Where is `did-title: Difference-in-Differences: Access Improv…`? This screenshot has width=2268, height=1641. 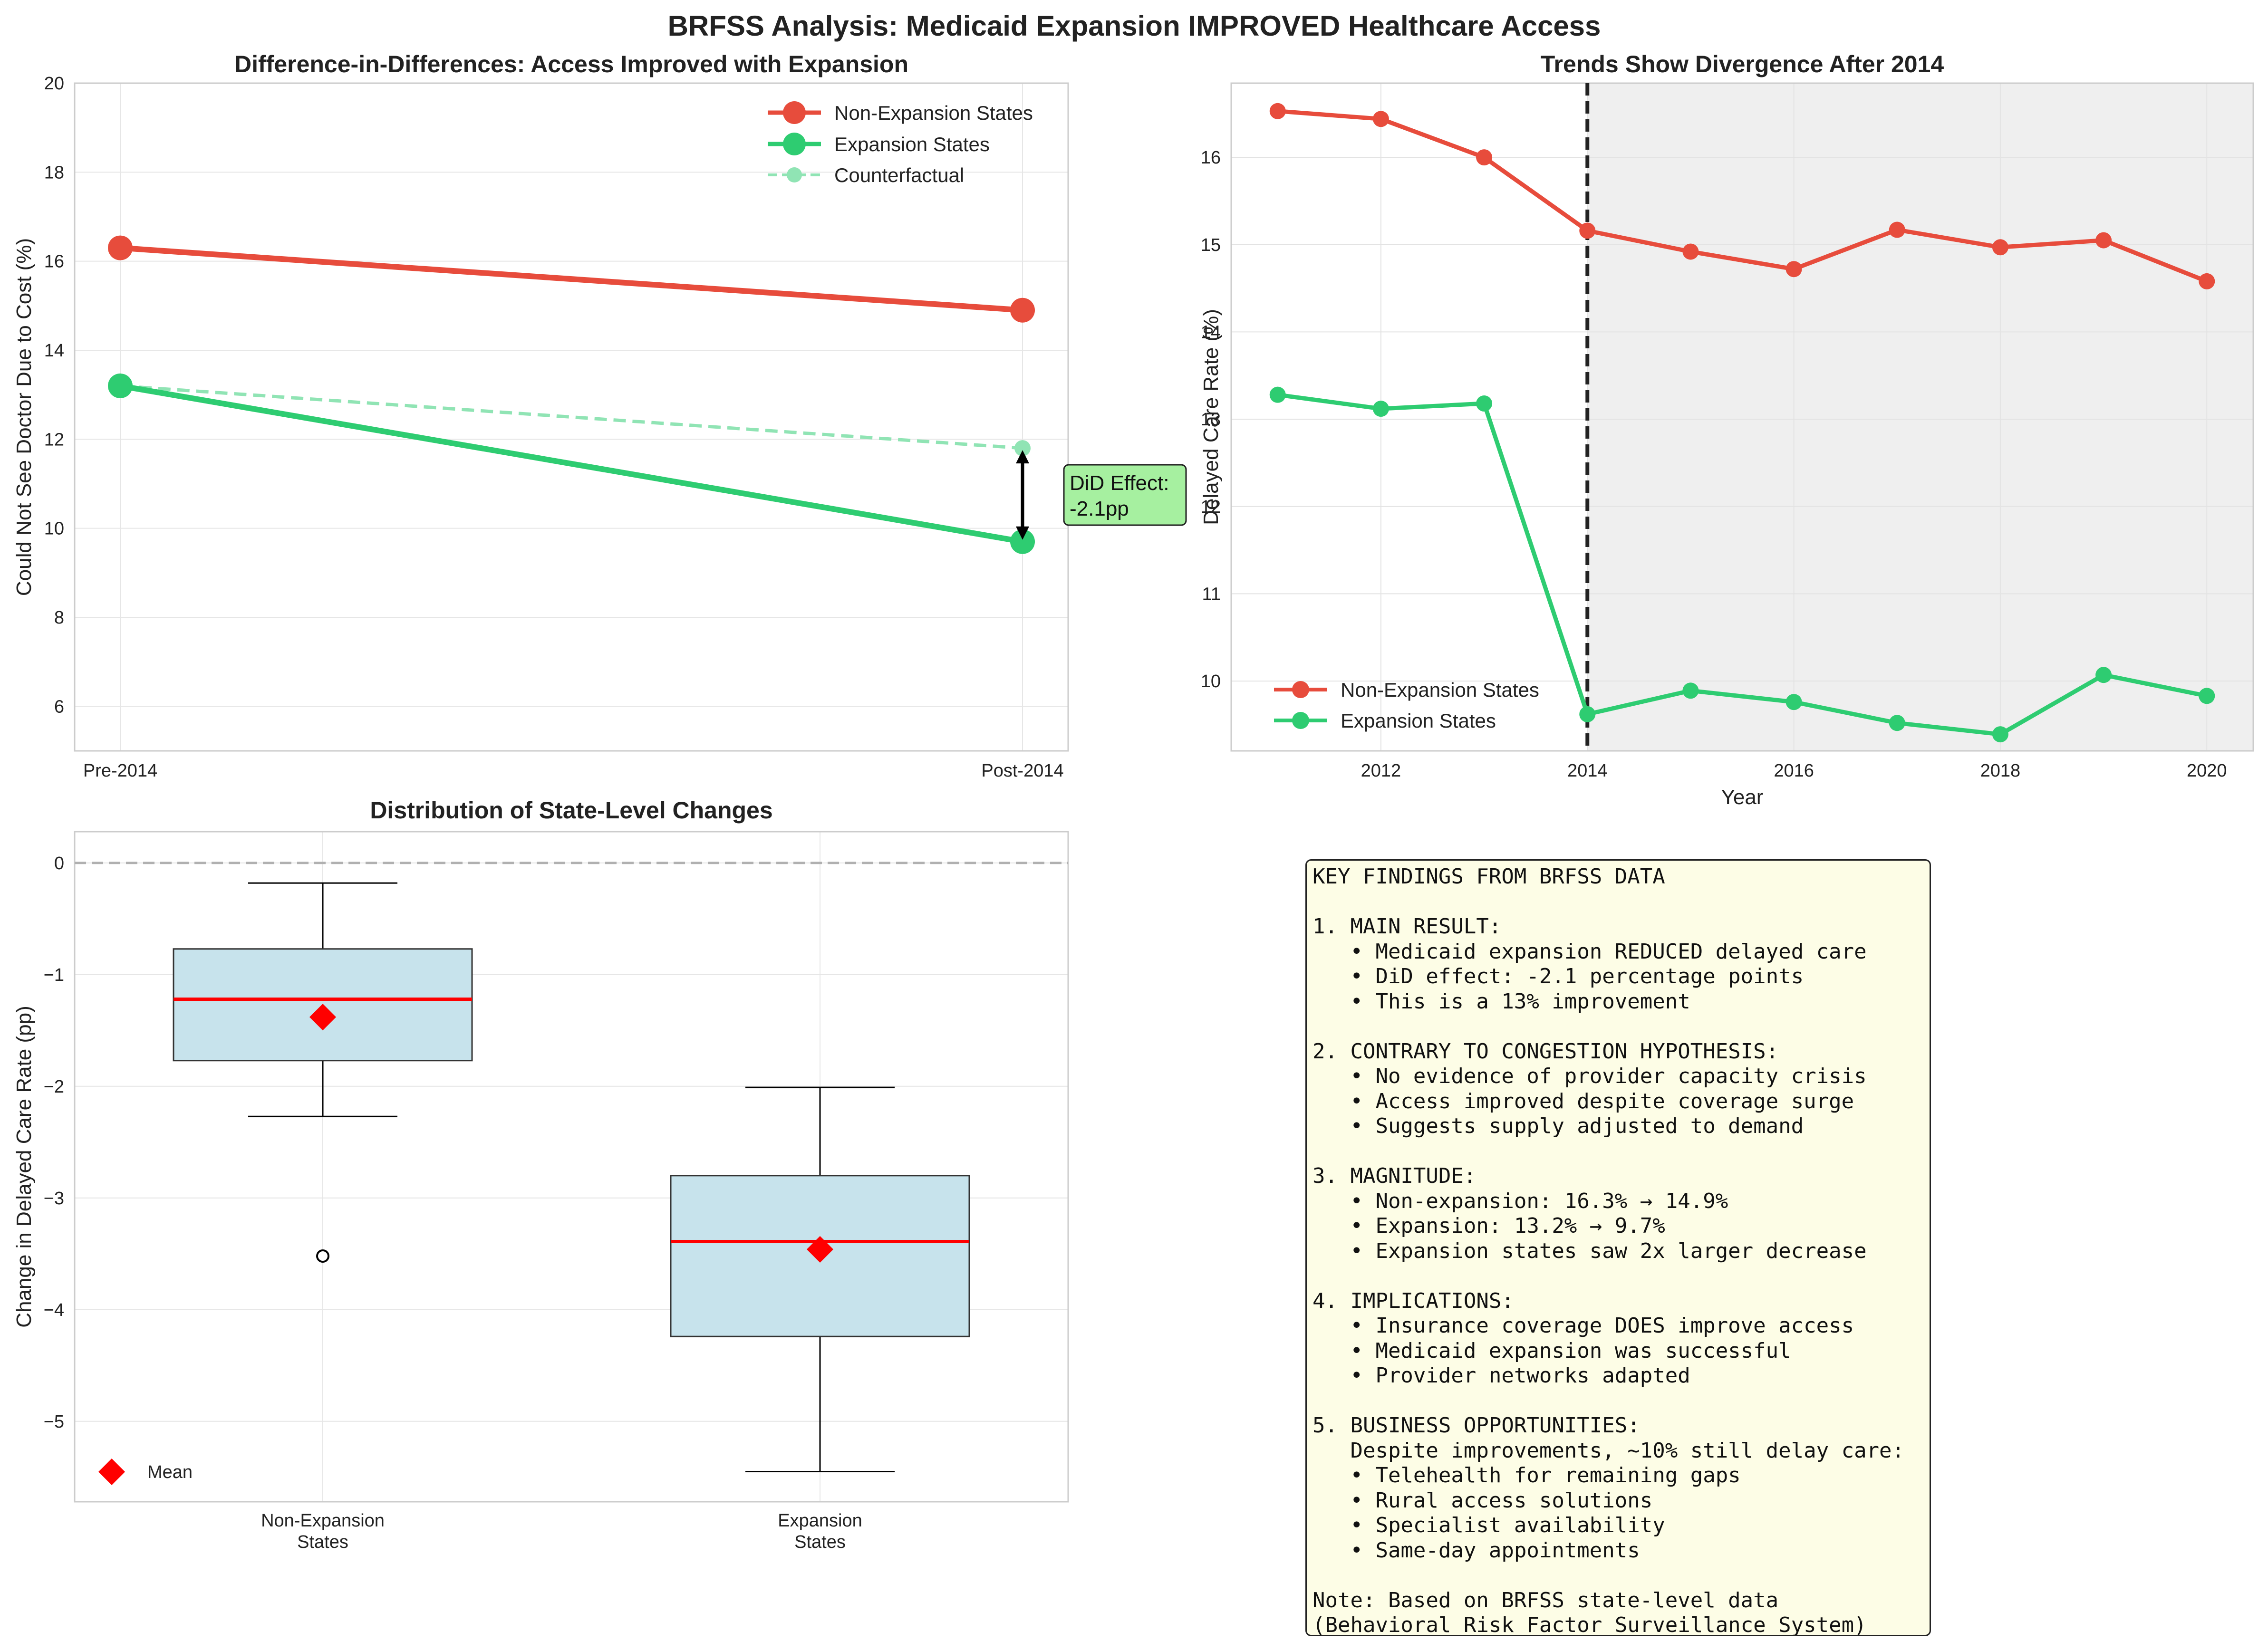
did-title: Difference-in-Differences: Access Improv… is located at coordinates (571, 64).